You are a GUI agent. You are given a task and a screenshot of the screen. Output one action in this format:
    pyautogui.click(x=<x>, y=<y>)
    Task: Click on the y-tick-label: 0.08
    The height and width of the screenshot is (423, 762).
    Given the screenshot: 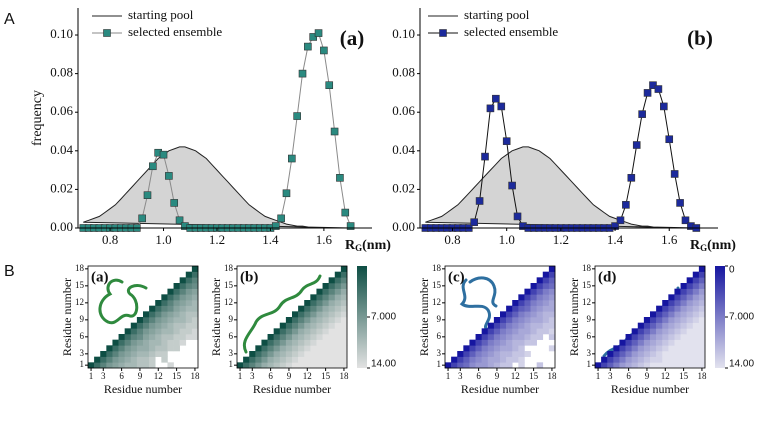 What is the action you would take?
    pyautogui.click(x=61, y=72)
    